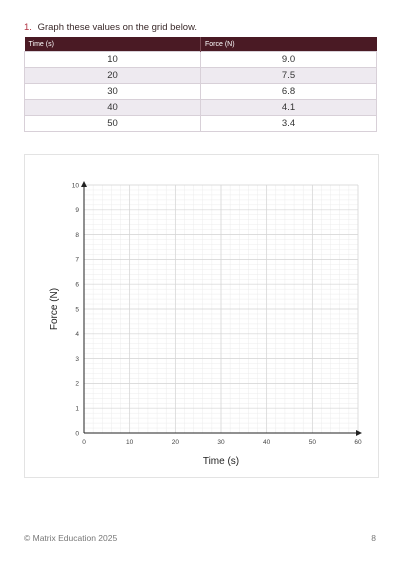 The height and width of the screenshot is (567, 400). Describe the element at coordinates (76, 185) in the screenshot. I see `y-tick-label: 10` at that location.